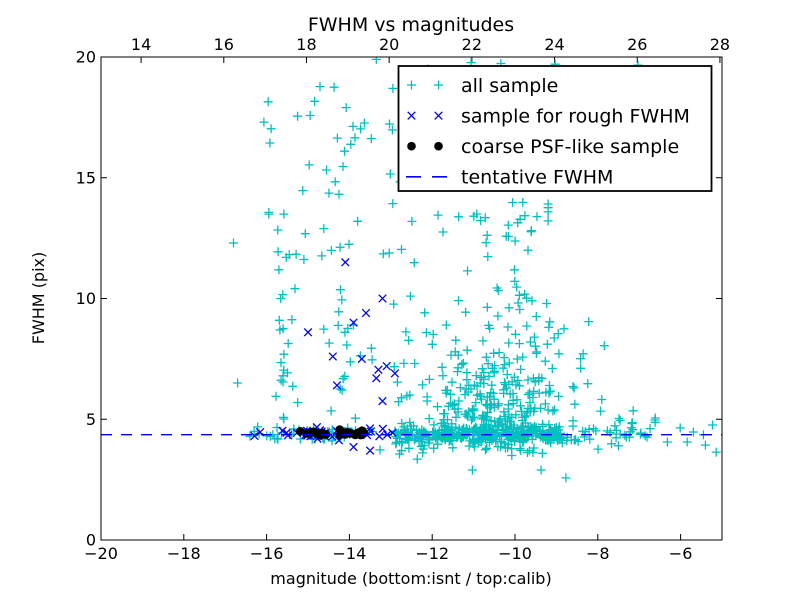 This screenshot has height=600, width=800. Describe the element at coordinates (472, 44) in the screenshot. I see `x-tick-label-top: 22` at that location.